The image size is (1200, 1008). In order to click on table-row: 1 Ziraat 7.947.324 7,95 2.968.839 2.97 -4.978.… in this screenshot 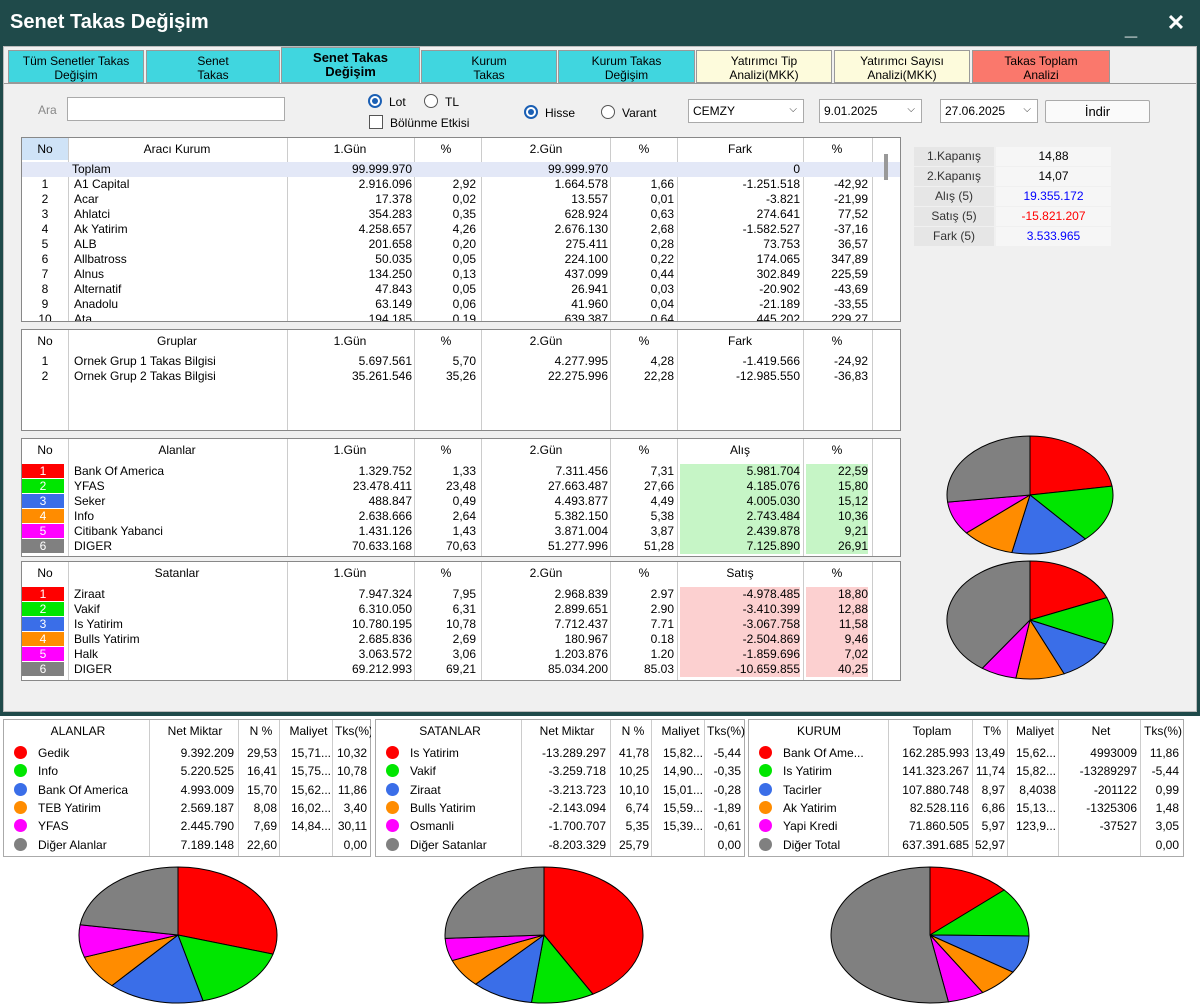, I will do `click(461, 594)`.